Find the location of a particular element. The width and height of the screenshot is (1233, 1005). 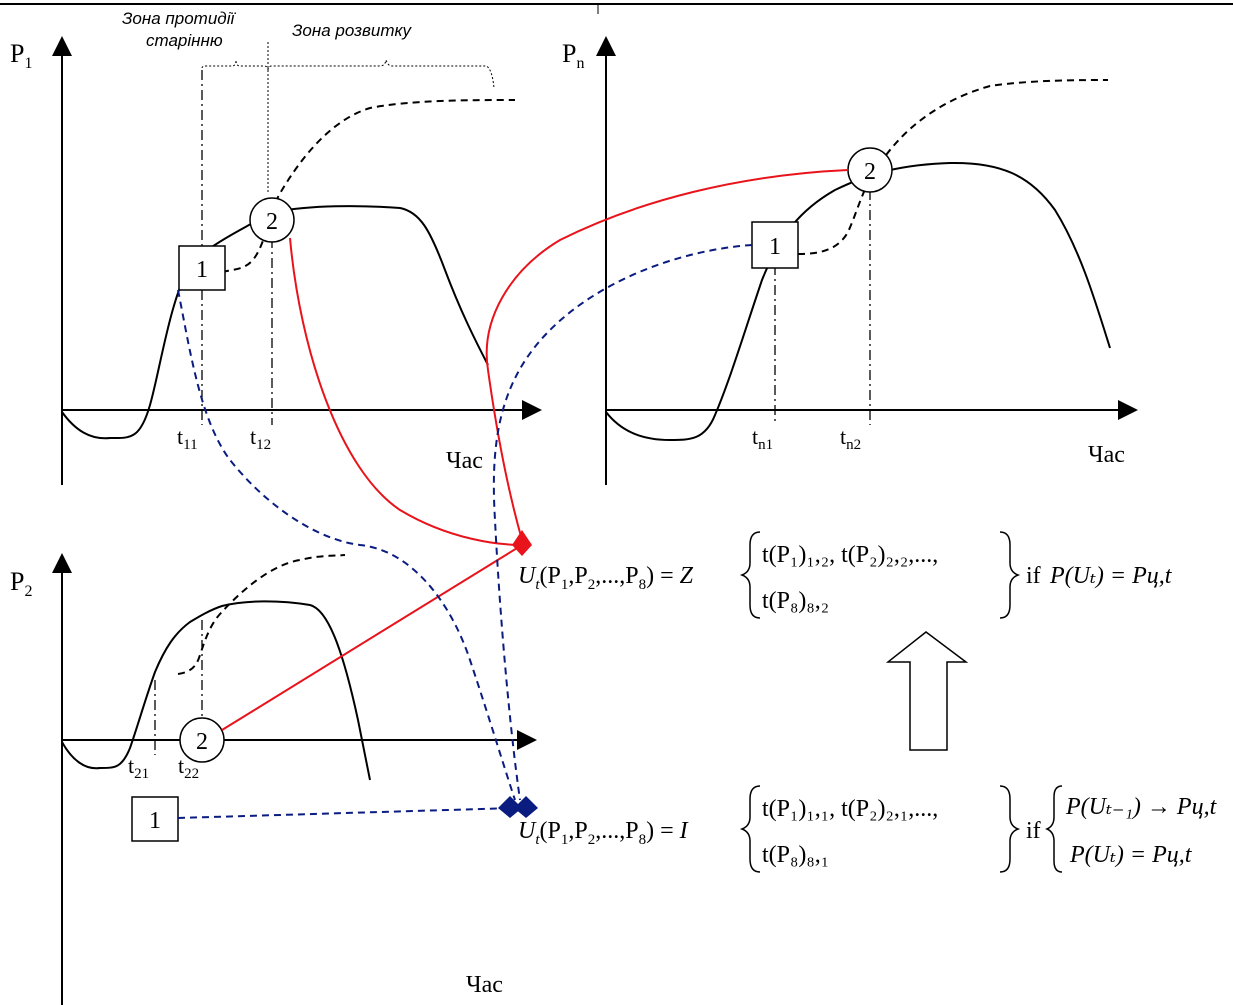

p1-tick-t11: t11 is located at coordinates (187, 438).